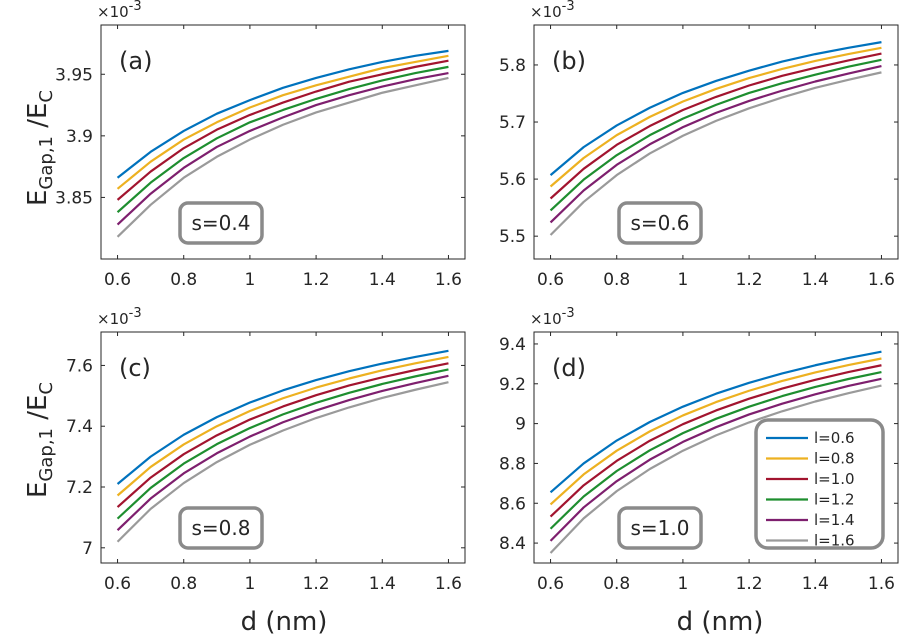 This screenshot has width=913, height=638. I want to click on annotation-text: s=1.0, so click(660, 528).